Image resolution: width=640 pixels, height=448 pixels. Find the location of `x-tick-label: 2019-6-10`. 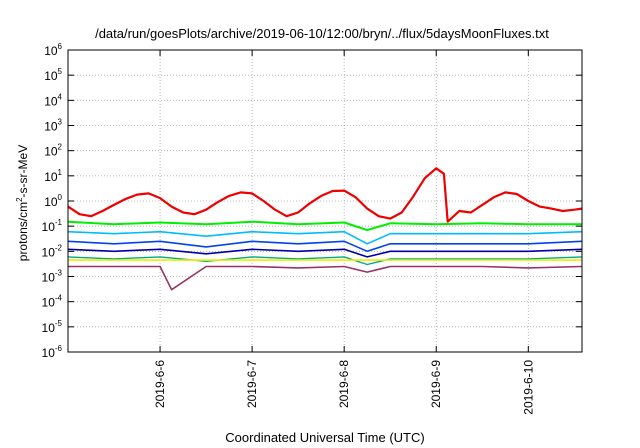

x-tick-label: 2019-6-10 is located at coordinates (528, 387).